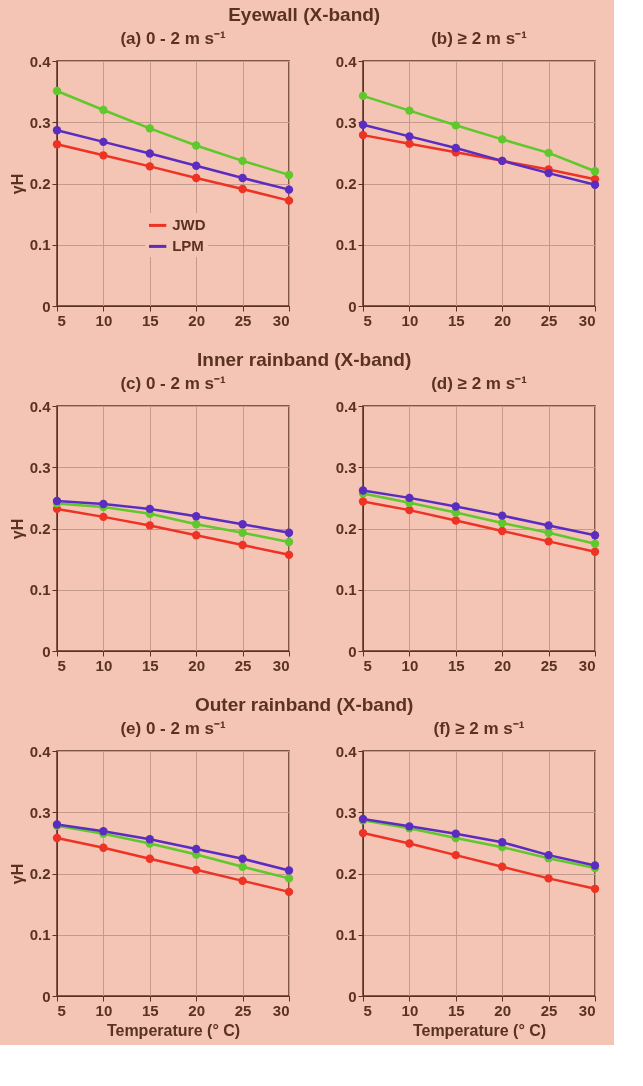  I want to click on chart-title: (b) ≥ 2 m s⁻¹, so click(479, 38).